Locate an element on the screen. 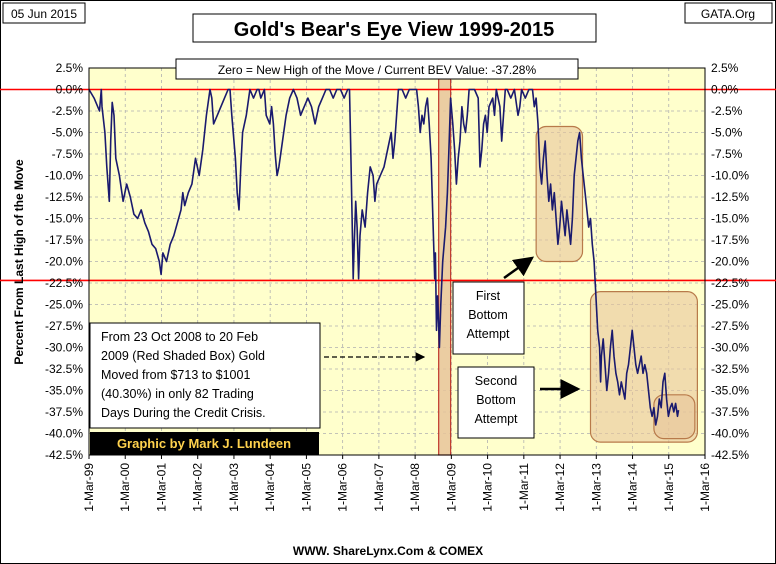  crisis-note-line: (40.30%) in only 82 Trading is located at coordinates (177, 394).